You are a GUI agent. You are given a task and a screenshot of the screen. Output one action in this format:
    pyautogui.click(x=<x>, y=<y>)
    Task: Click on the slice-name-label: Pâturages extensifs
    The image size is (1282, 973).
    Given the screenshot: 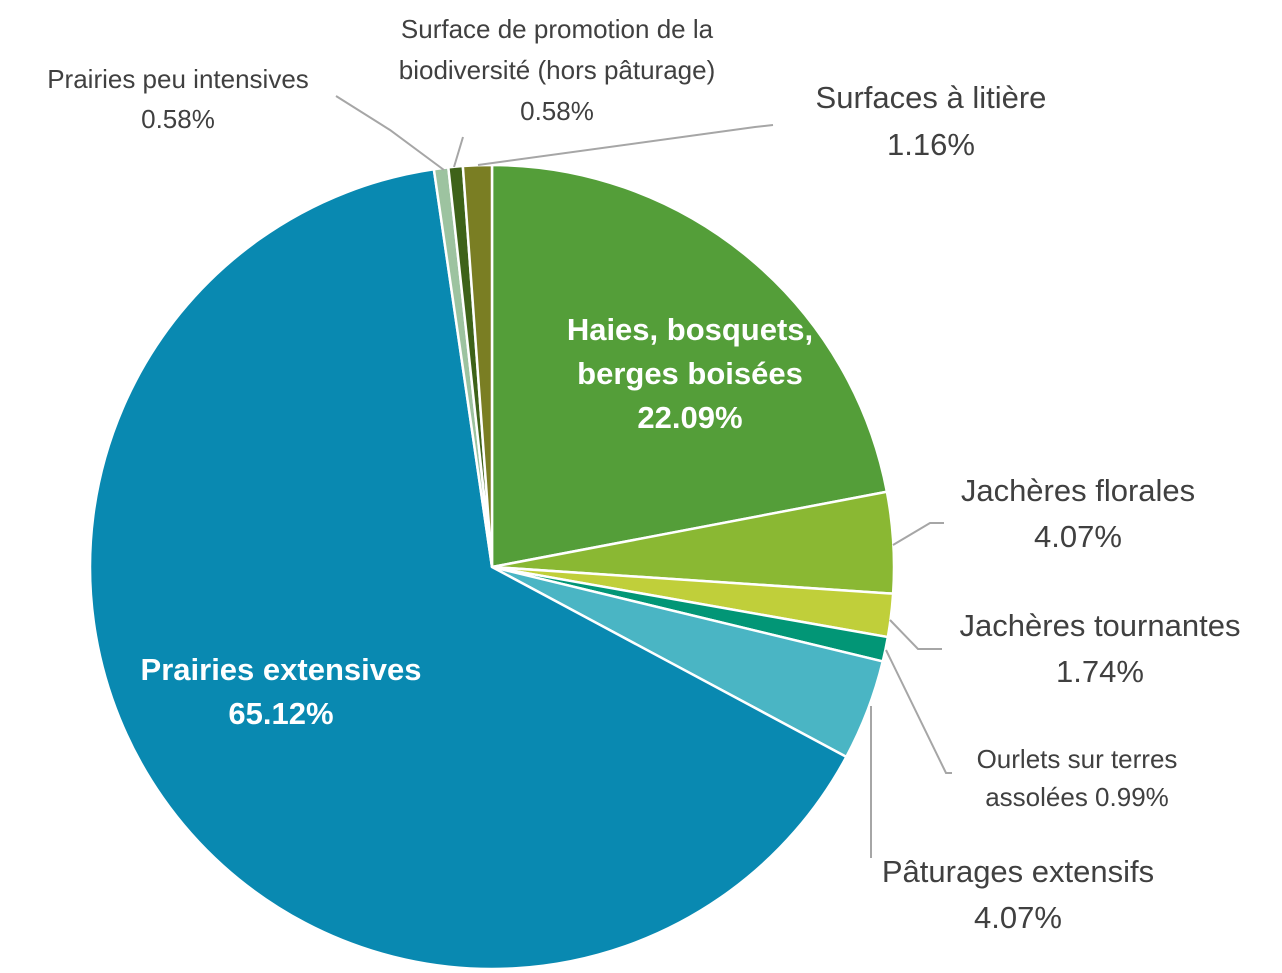 What is the action you would take?
    pyautogui.click(x=1018, y=871)
    